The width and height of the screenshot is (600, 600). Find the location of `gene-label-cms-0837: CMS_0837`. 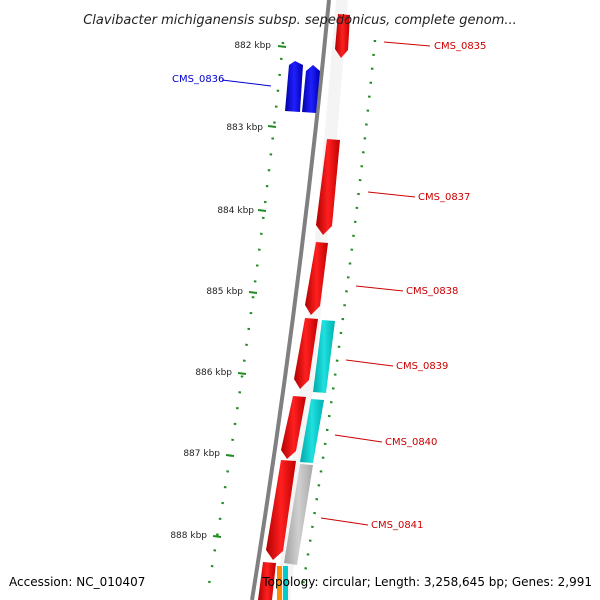

gene-label-cms-0837: CMS_0837 is located at coordinates (444, 197).